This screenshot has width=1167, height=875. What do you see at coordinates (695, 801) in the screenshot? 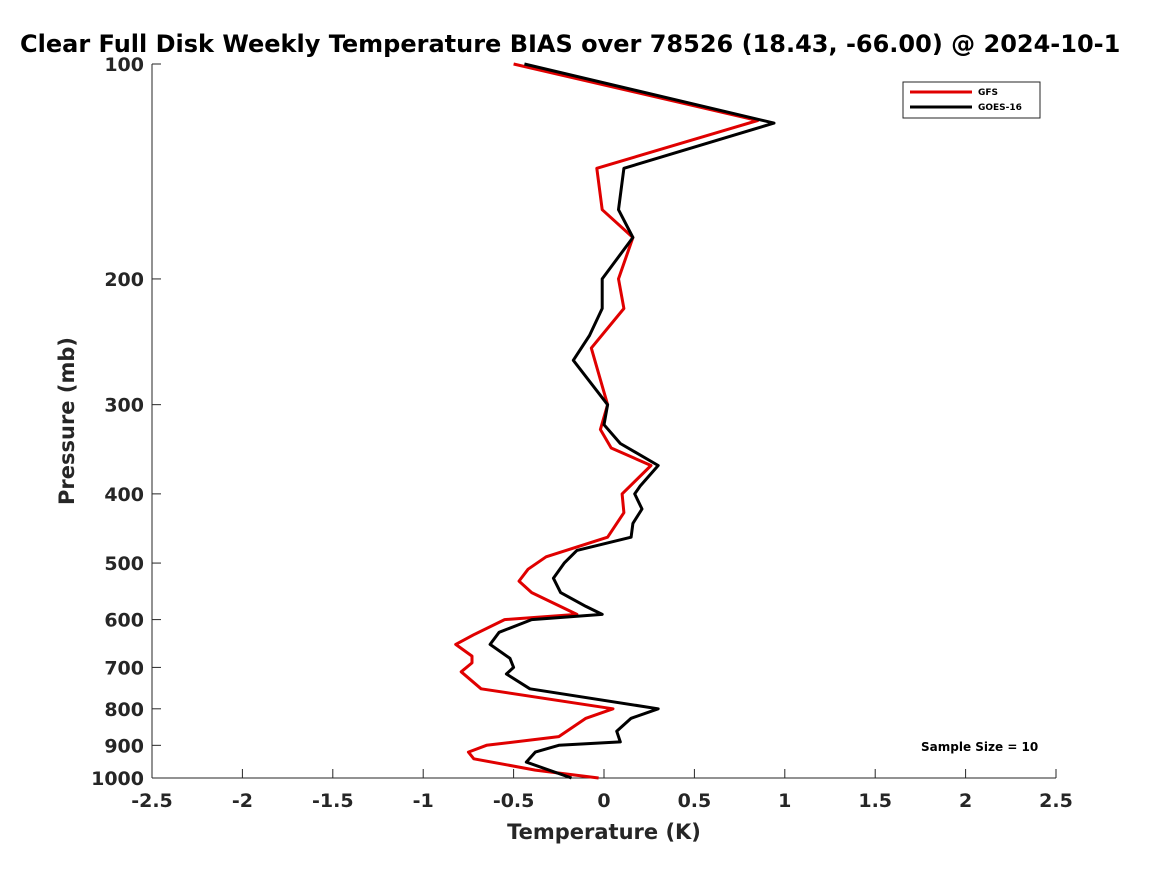
I see `x-tick-label: 0.5` at bounding box center [695, 801].